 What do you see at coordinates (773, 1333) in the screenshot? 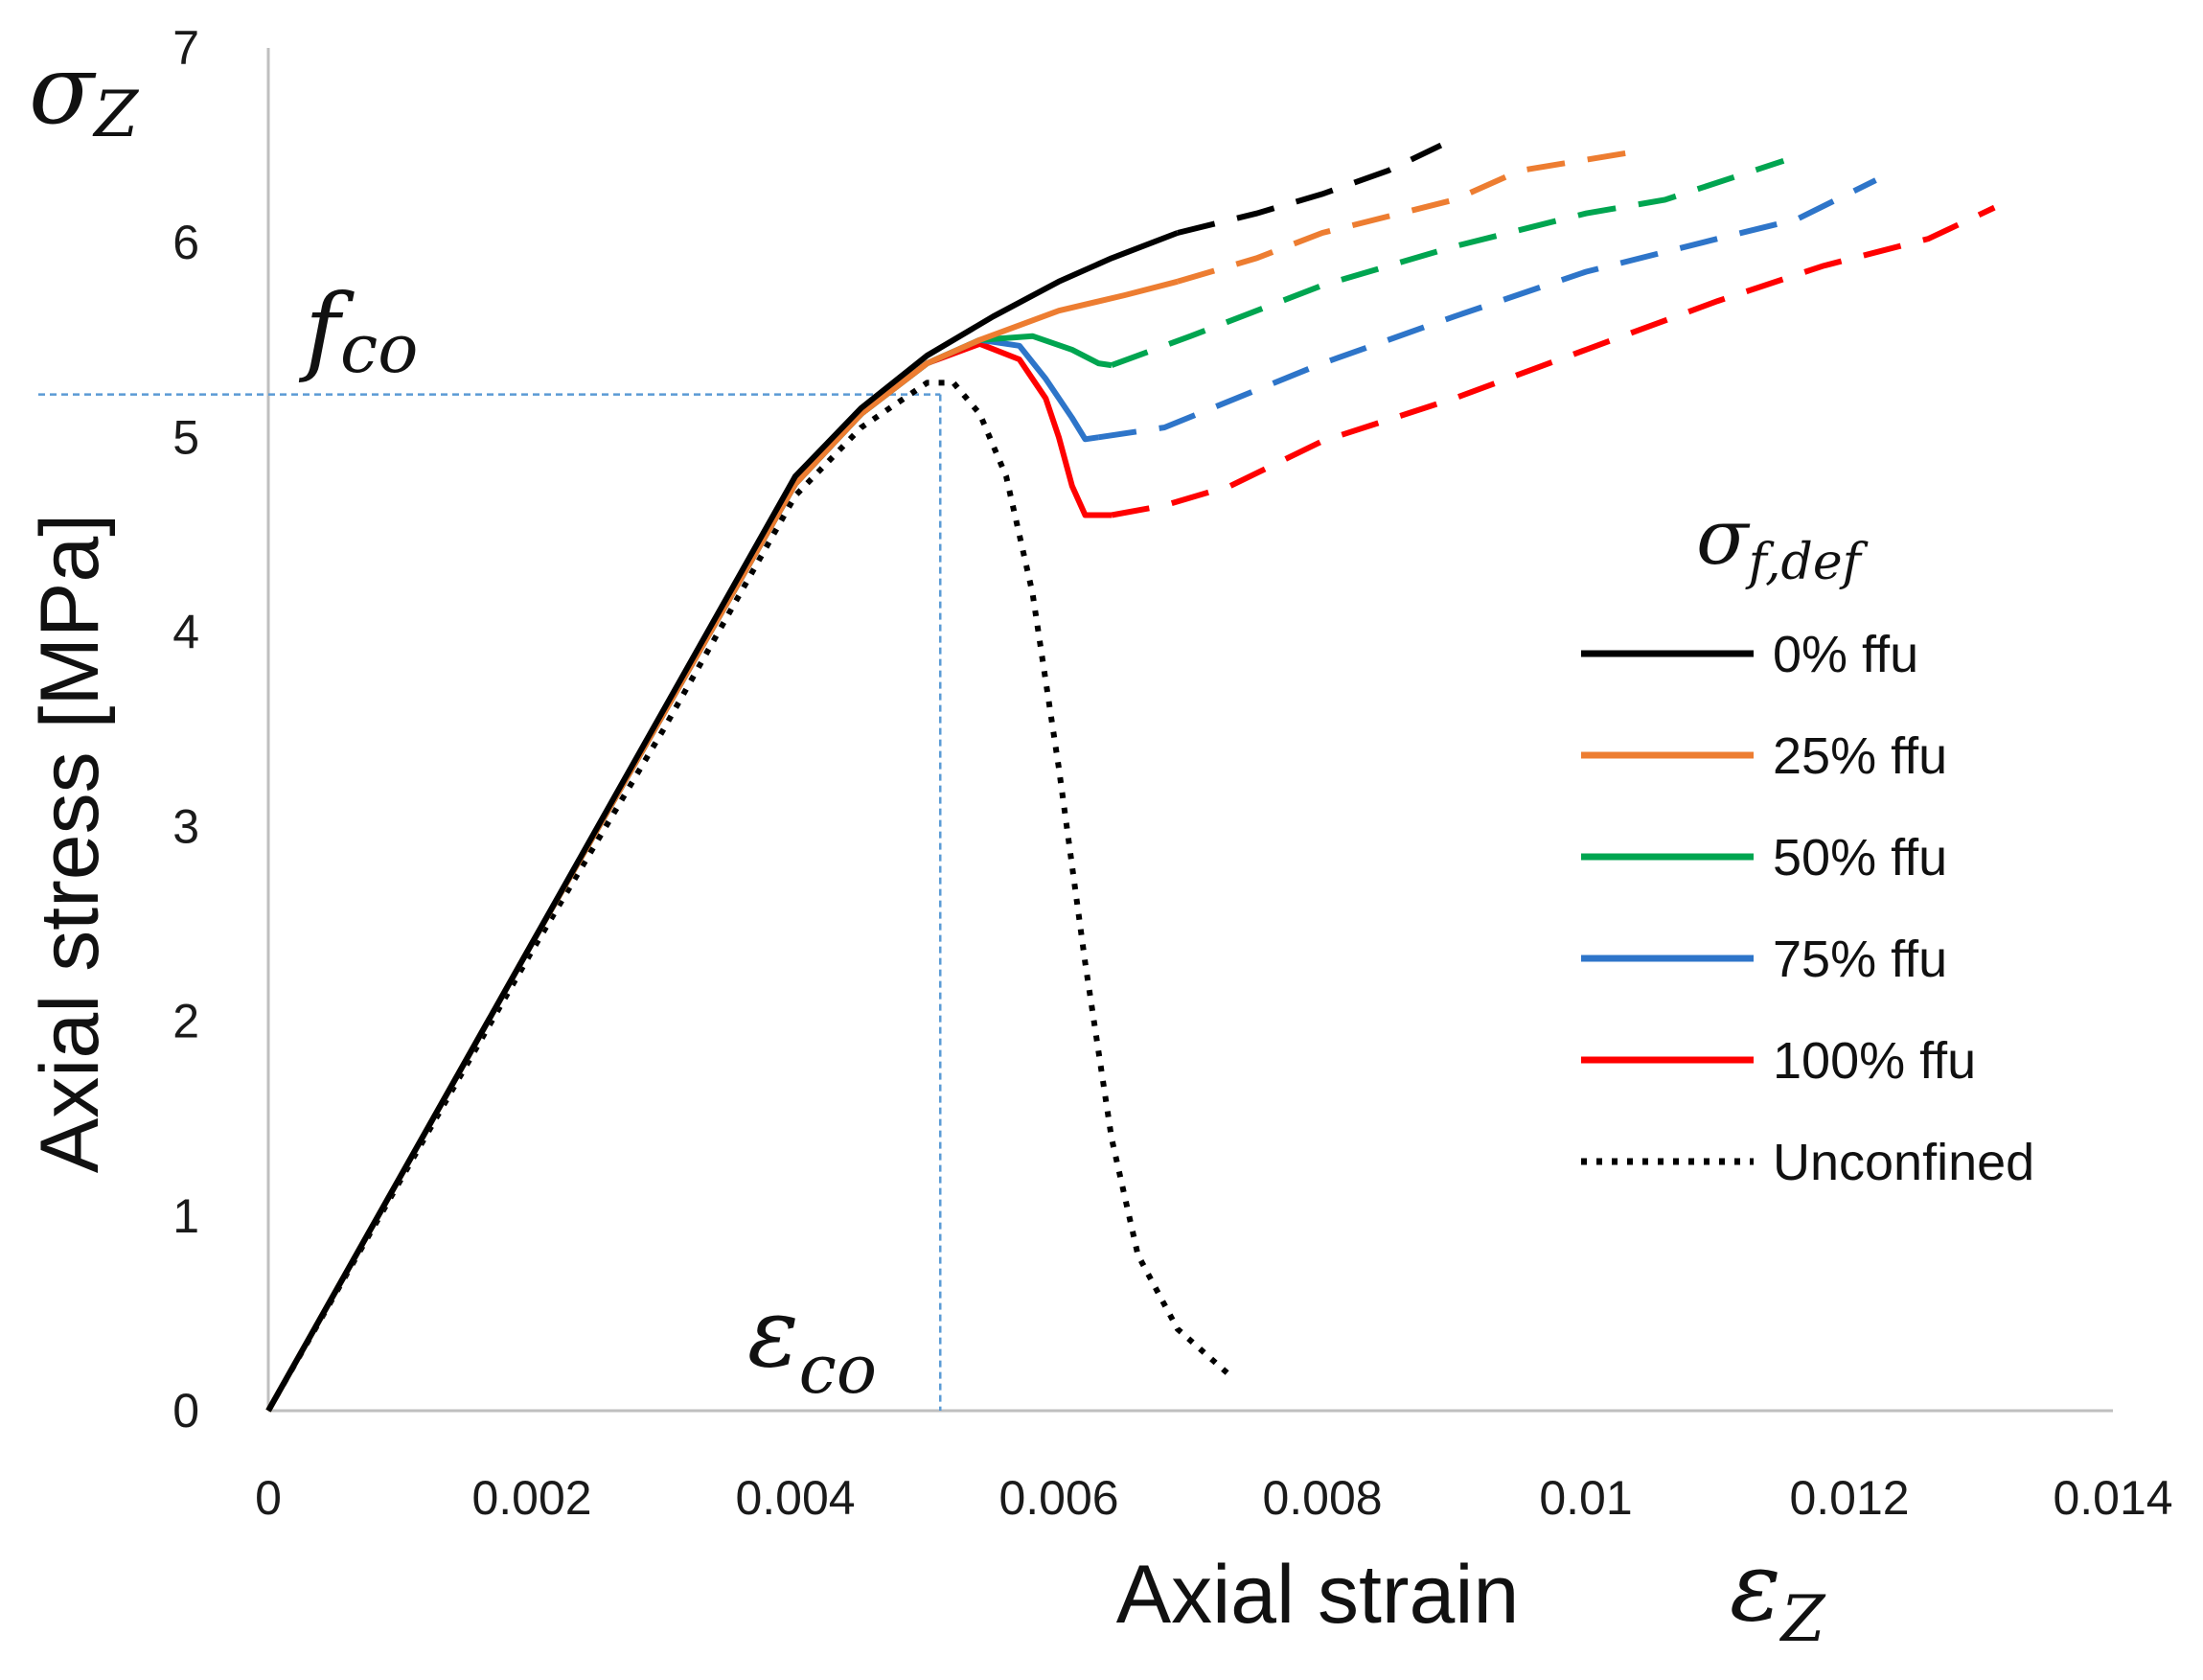
I see `peak-strain-label-main: ε` at bounding box center [773, 1333].